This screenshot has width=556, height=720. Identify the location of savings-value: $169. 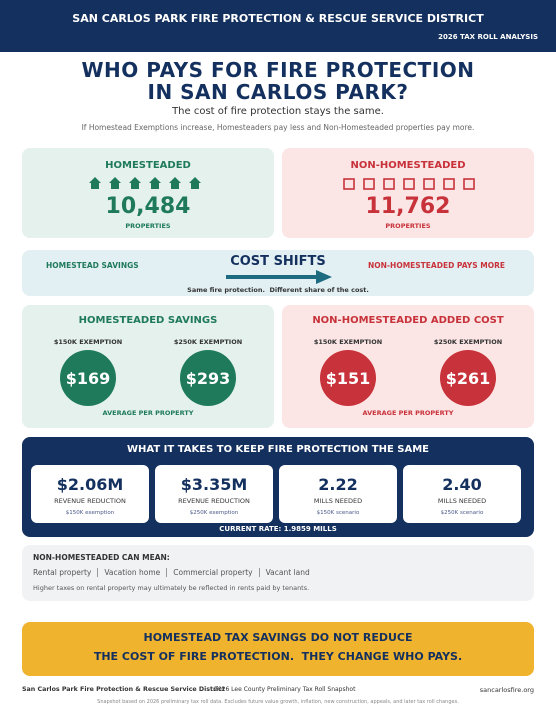
(88, 378).